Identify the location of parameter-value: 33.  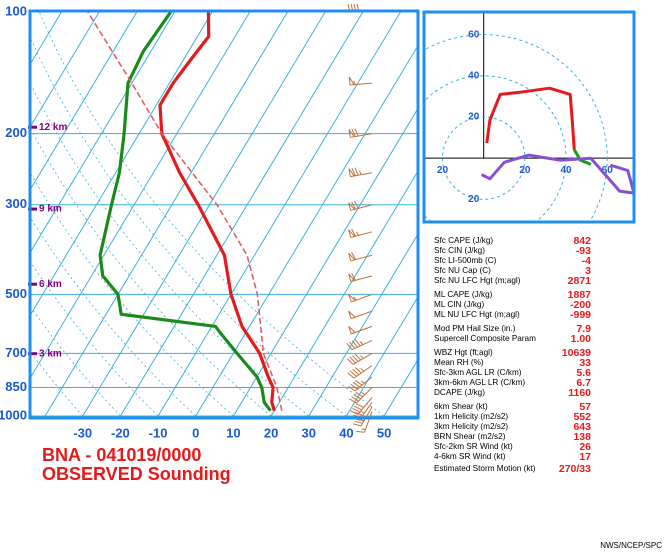
(585, 363).